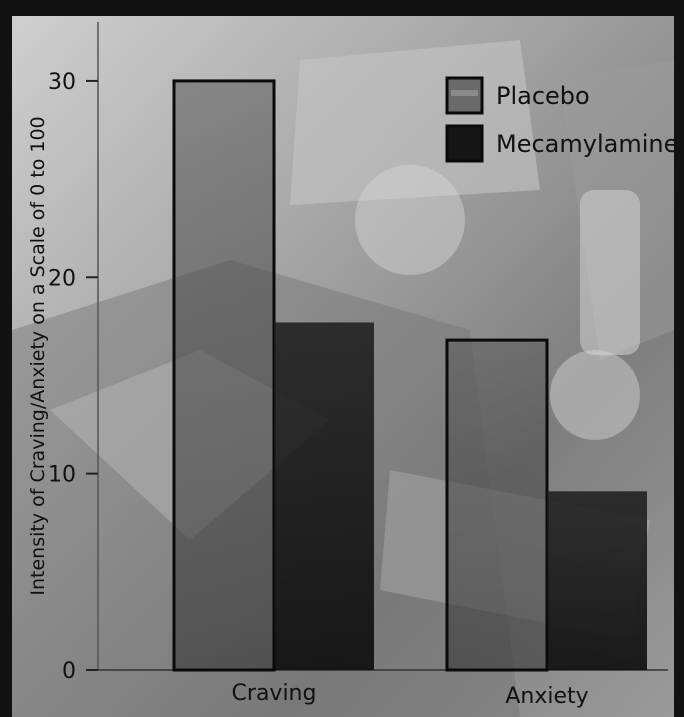 This screenshot has height=717, width=684. Describe the element at coordinates (274, 693) in the screenshot. I see `category-label-craving: Craving` at that location.